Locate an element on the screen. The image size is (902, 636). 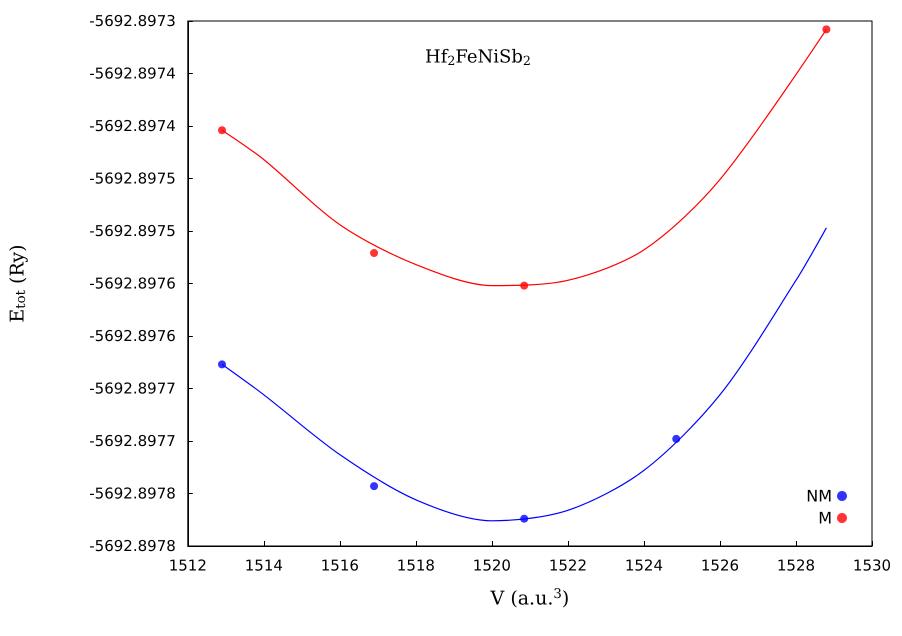
legend-label: M is located at coordinates (825, 518).